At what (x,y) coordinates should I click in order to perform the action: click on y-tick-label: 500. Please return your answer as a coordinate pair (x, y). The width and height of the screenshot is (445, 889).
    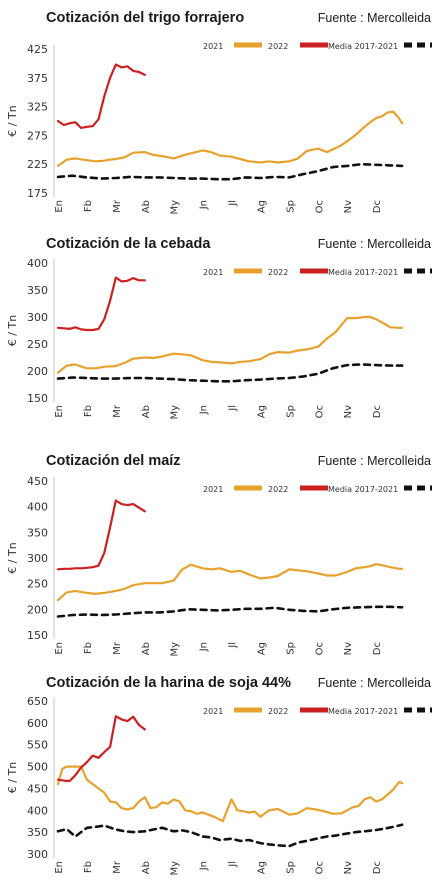
    Looking at the image, I should click on (37, 767).